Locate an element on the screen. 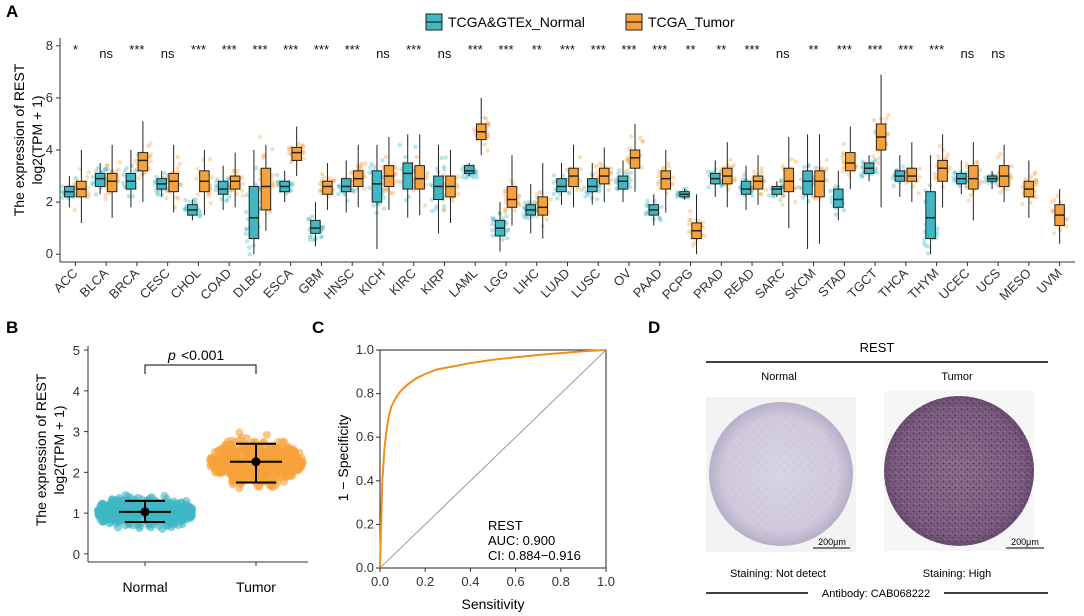 The width and height of the screenshot is (1084, 616). xtick-label-pcpg: PCPG is located at coordinates (677, 284).